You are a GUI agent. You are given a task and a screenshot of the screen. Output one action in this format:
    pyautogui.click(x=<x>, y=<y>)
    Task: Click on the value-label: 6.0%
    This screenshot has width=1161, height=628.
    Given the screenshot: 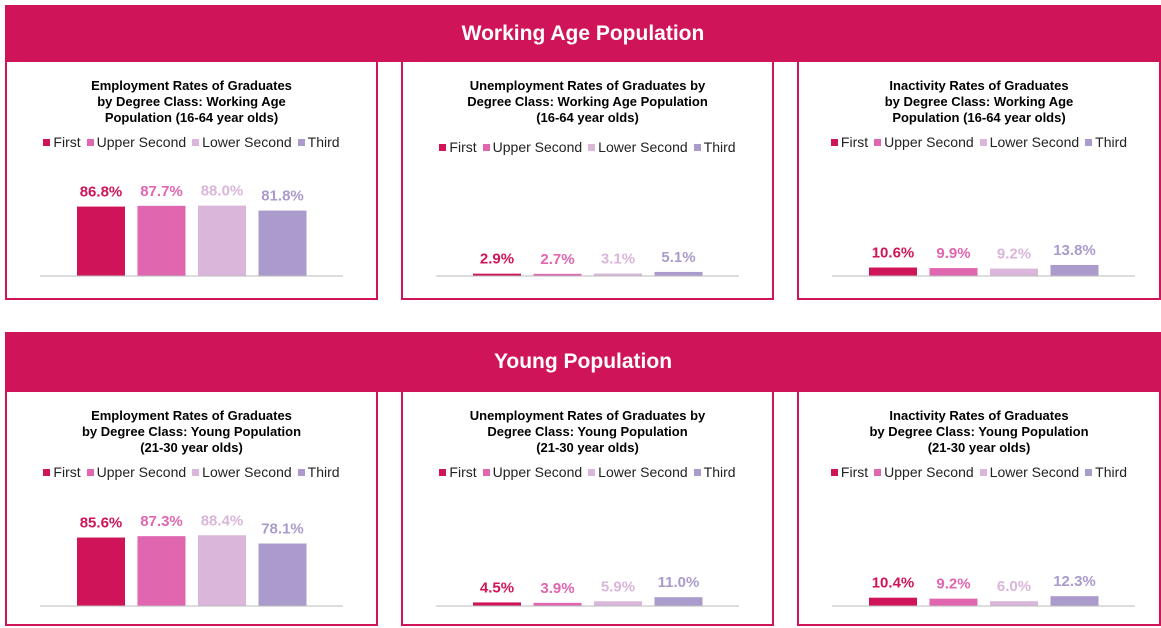 What is the action you would take?
    pyautogui.click(x=1014, y=586)
    